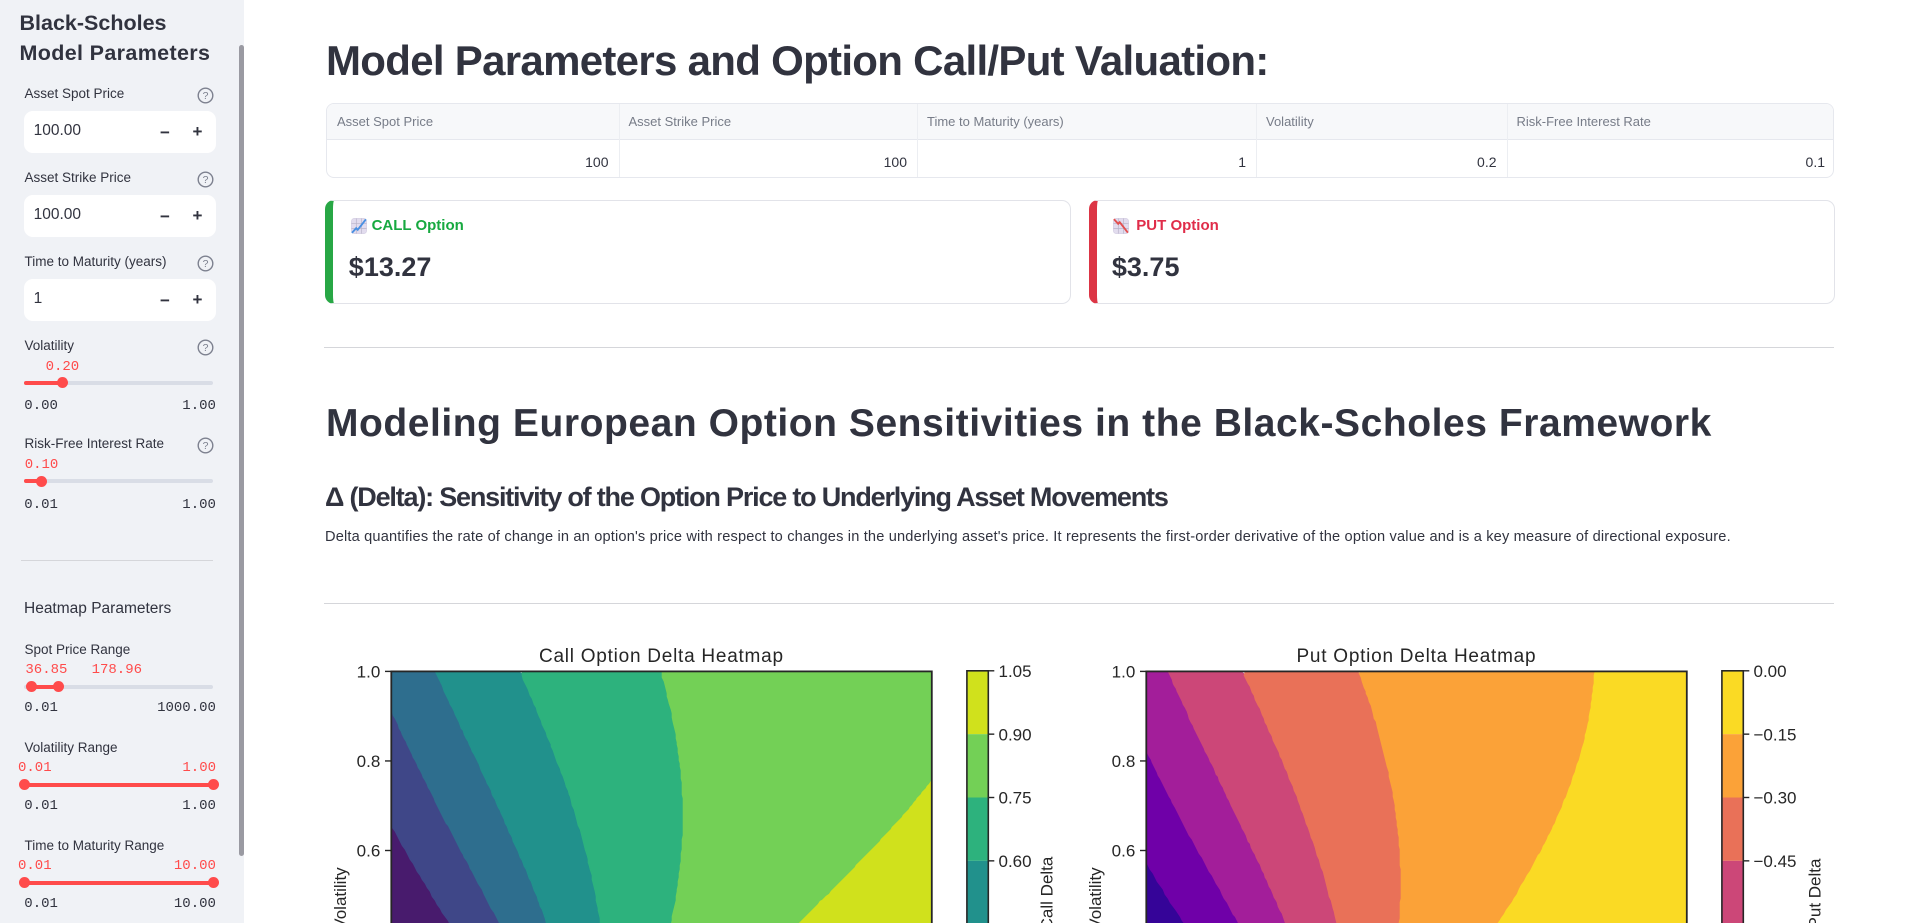 Image resolution: width=1918 pixels, height=923 pixels. What do you see at coordinates (1015, 734) in the screenshot?
I see `svg-text: 0.90` at bounding box center [1015, 734].